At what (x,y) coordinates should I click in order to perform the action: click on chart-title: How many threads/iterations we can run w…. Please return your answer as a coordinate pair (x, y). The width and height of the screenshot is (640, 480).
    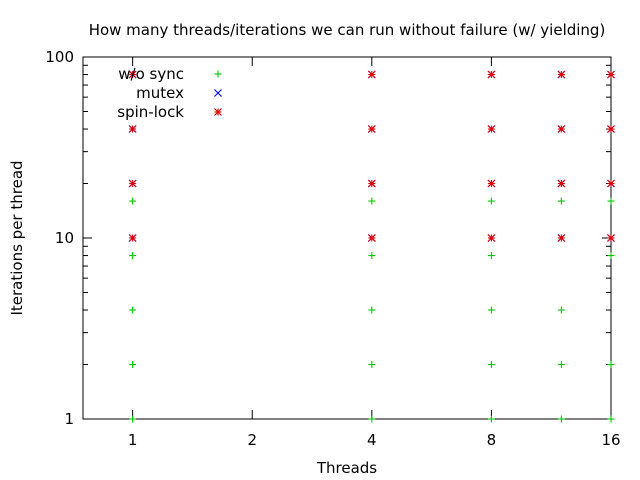
    Looking at the image, I should click on (347, 30).